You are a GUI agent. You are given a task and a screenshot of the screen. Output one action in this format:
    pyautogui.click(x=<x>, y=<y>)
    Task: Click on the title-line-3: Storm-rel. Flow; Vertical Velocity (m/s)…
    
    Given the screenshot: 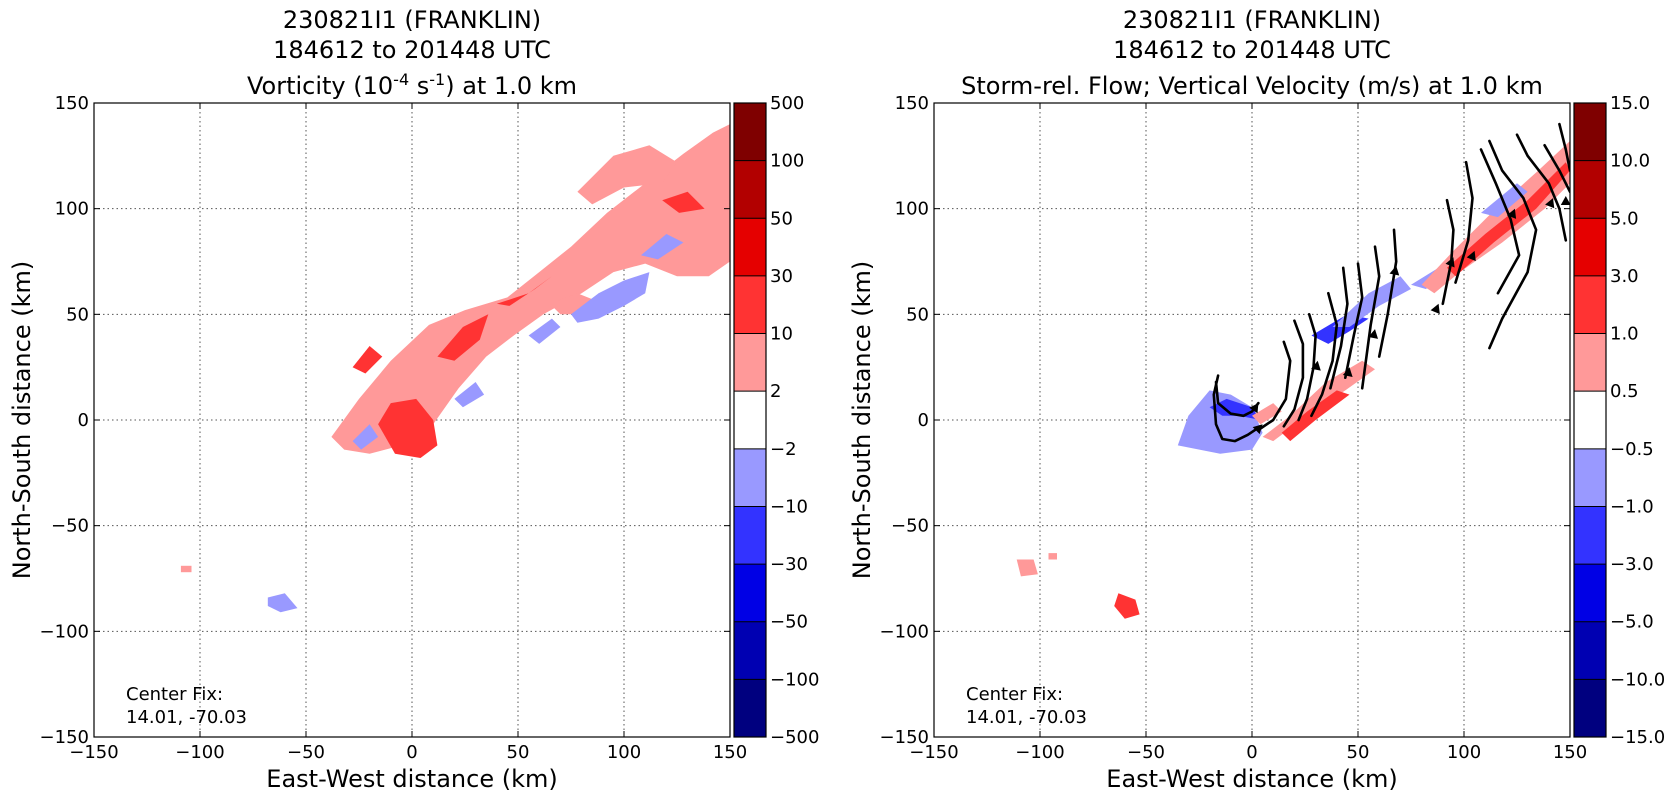 What is the action you would take?
    pyautogui.click(x=1252, y=86)
    